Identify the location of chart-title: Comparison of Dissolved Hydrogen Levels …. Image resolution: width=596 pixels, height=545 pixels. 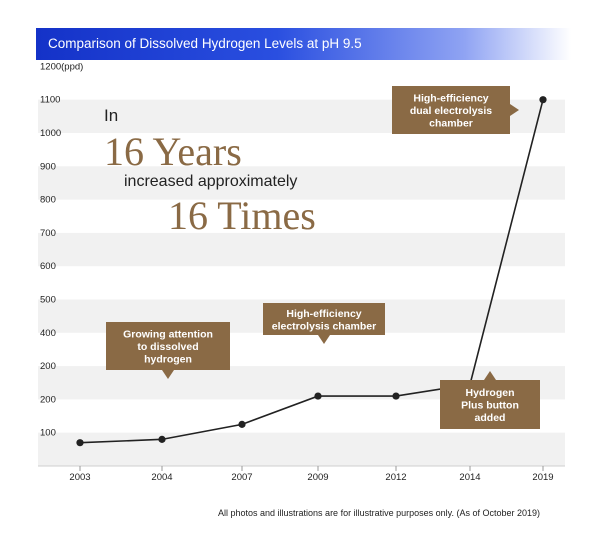
(205, 43).